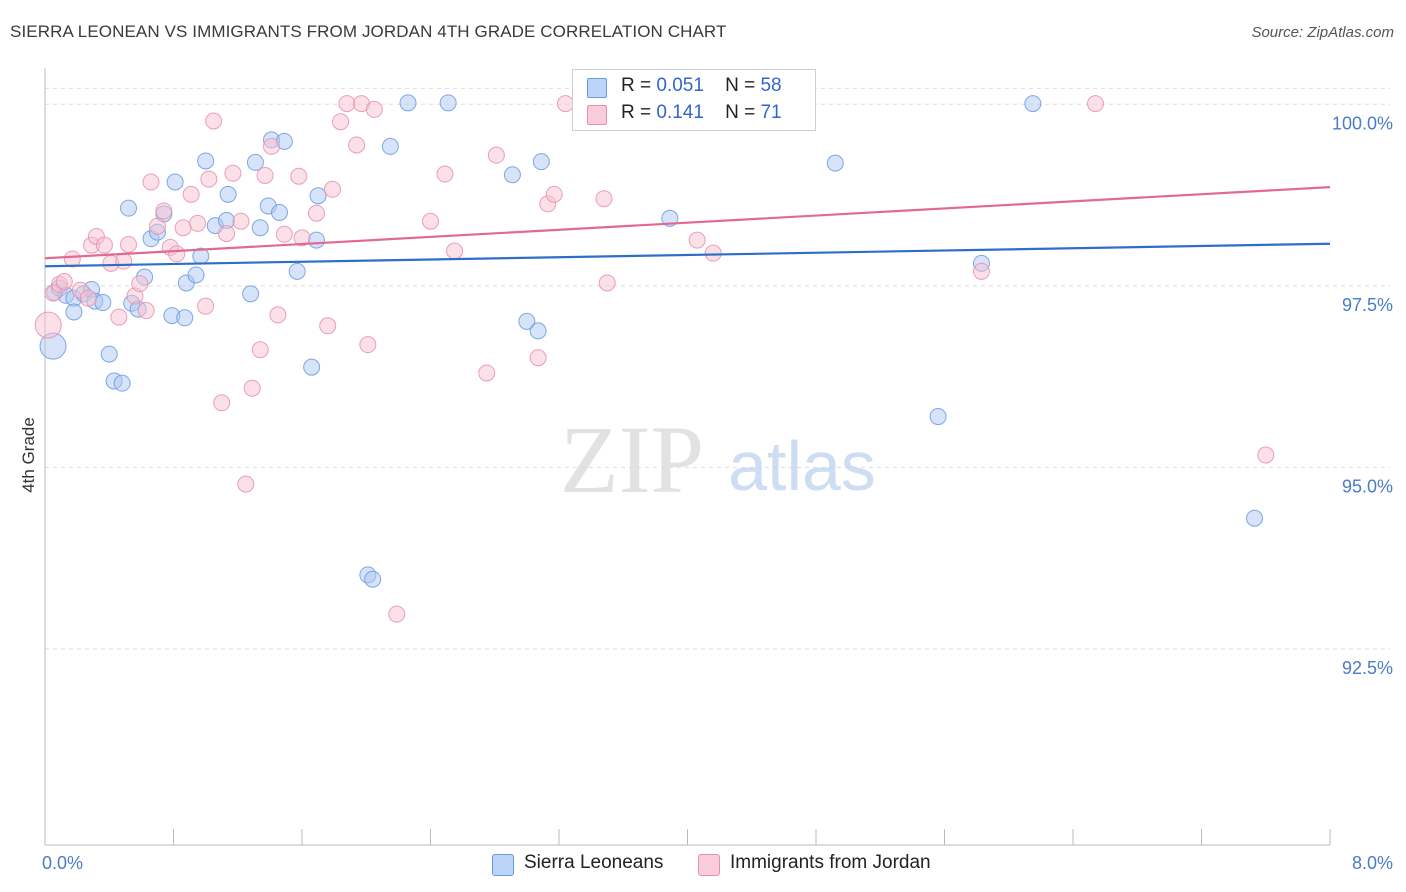 The height and width of the screenshot is (892, 1406). Describe the element at coordinates (636, 85) in the screenshot. I see `legend-r-label: R =` at that location.